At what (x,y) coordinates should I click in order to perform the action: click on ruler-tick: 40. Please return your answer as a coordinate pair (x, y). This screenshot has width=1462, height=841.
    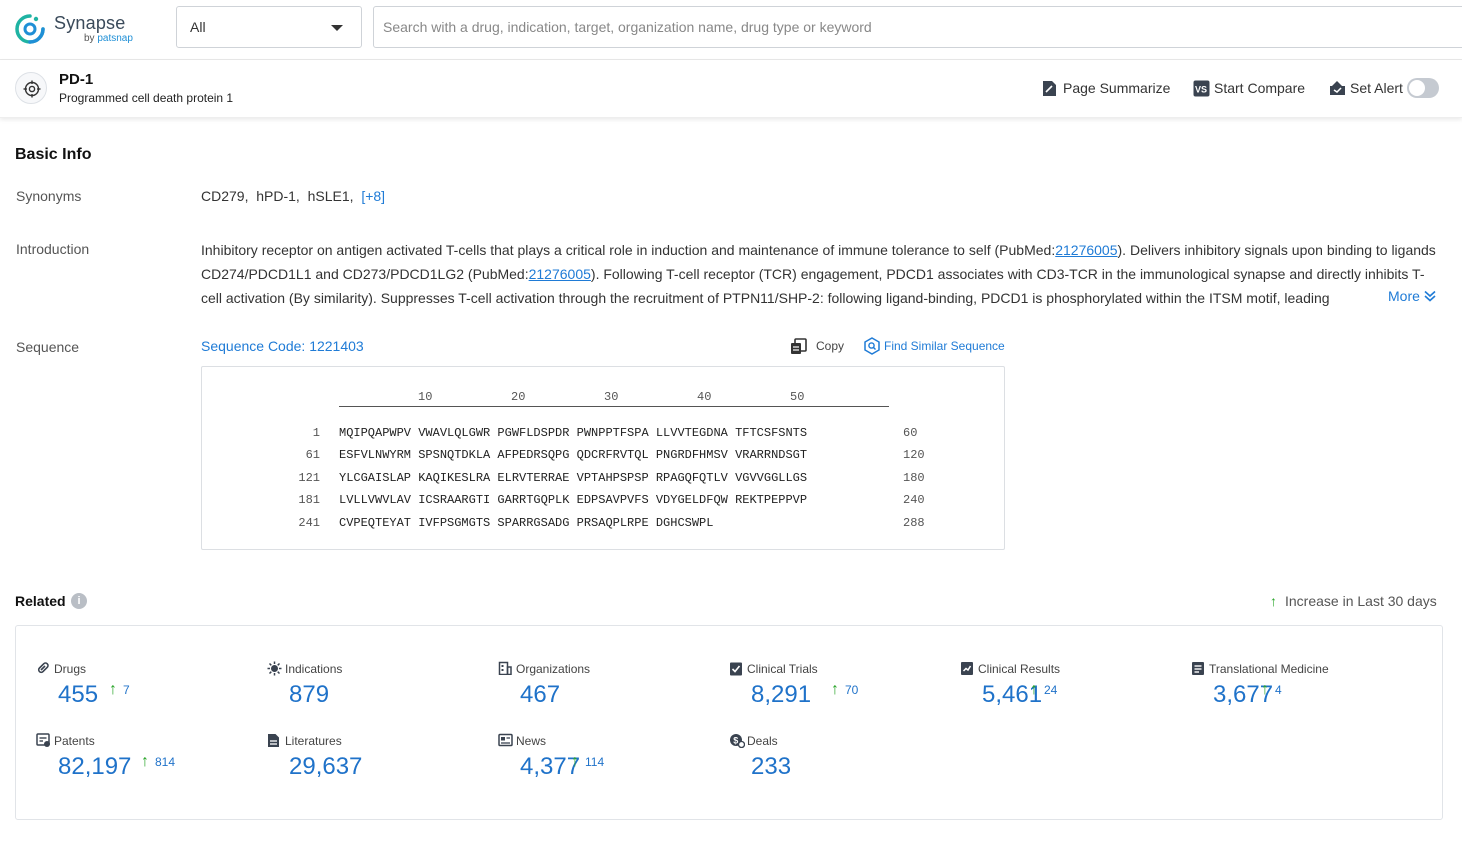
    Looking at the image, I should click on (704, 397).